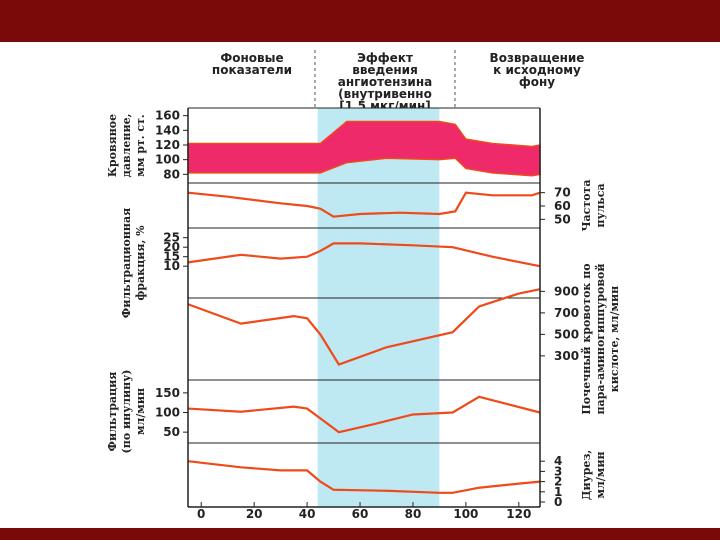  What do you see at coordinates (558, 492) in the screenshot?
I see `tick-label-diuresis: 1` at bounding box center [558, 492].